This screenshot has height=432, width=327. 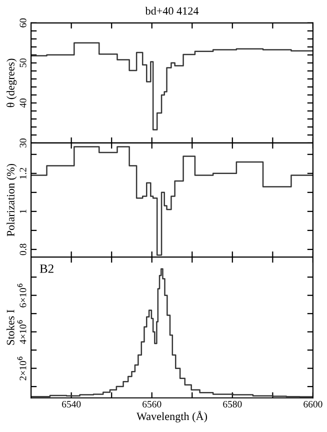 What do you see at coordinates (23, 103) in the screenshot?
I see `y-tick-label: 40` at bounding box center [23, 103].